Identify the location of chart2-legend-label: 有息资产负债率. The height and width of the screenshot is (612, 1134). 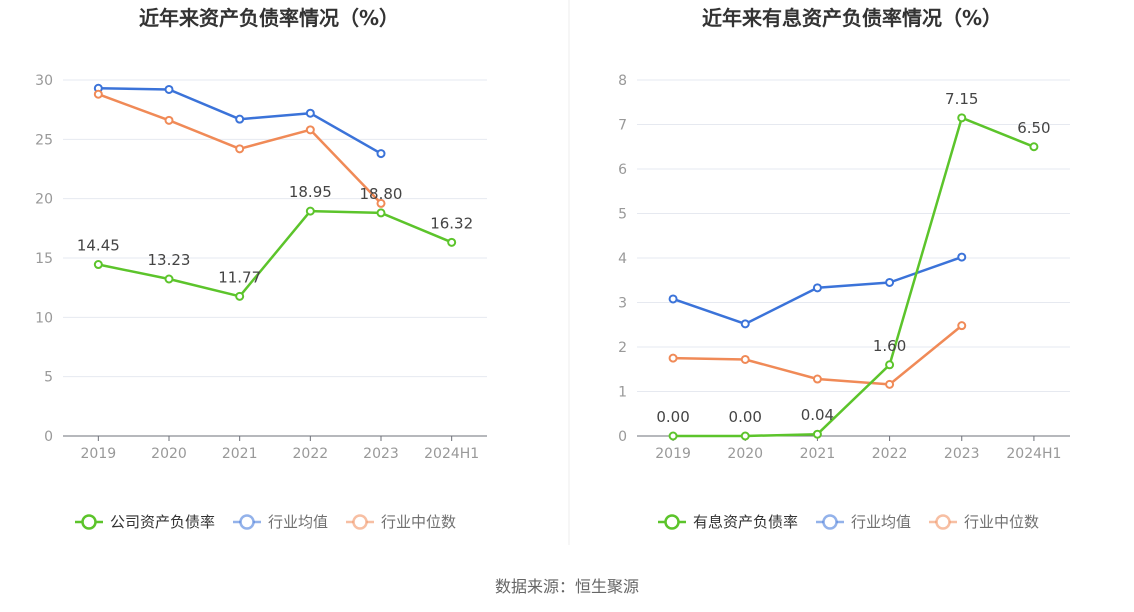
(745, 522).